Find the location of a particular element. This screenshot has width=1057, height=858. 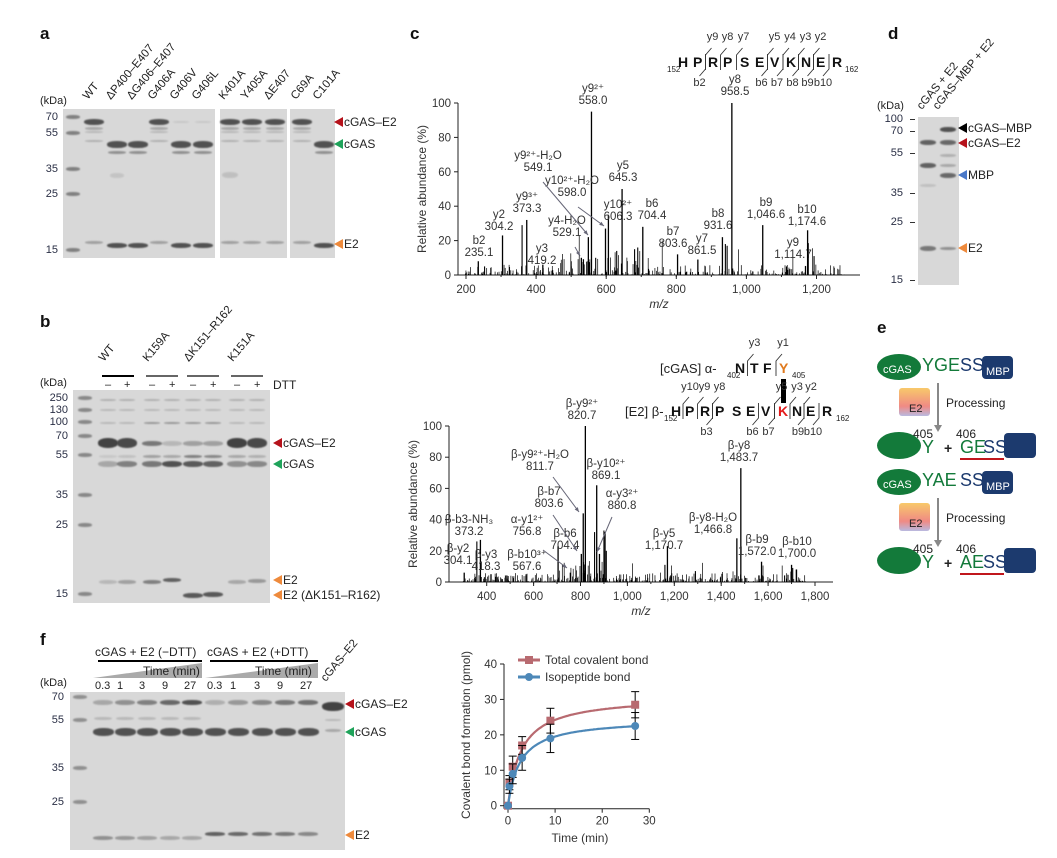

peak-ion-label: β-y9²⁺ is located at coordinates (582, 404).